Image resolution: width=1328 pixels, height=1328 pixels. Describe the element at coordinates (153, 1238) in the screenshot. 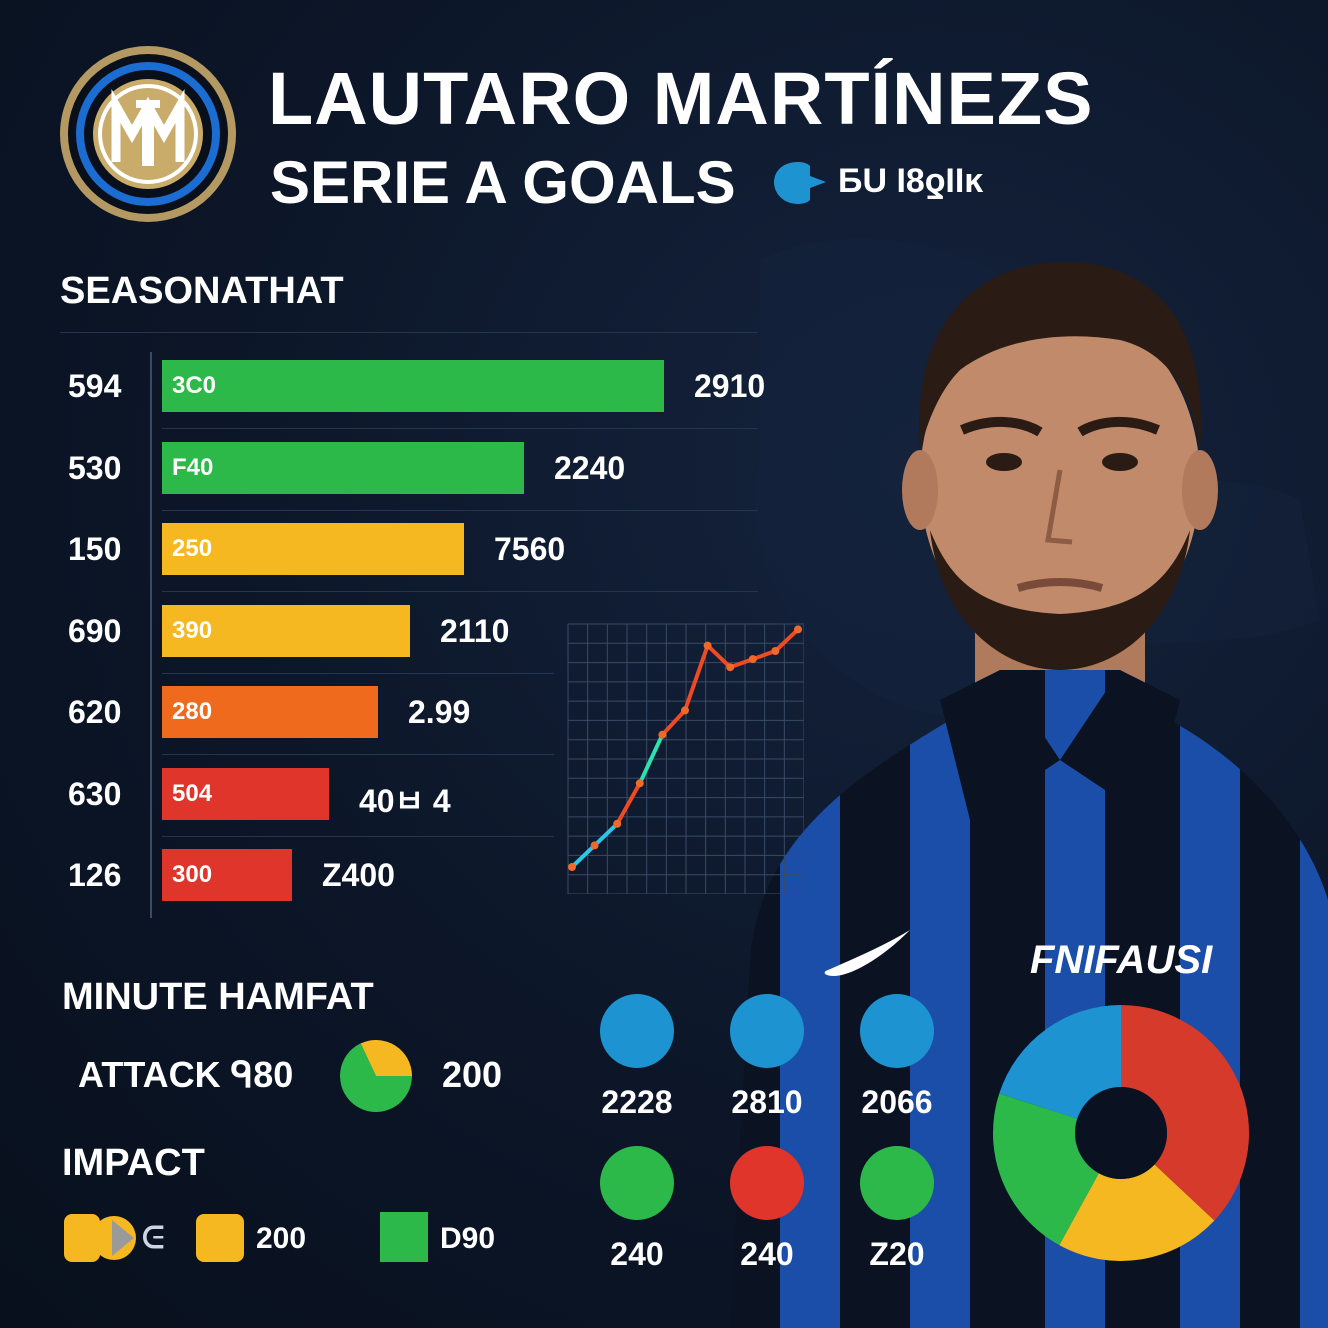

I see `impact-item-1-label: ᕮ` at that location.